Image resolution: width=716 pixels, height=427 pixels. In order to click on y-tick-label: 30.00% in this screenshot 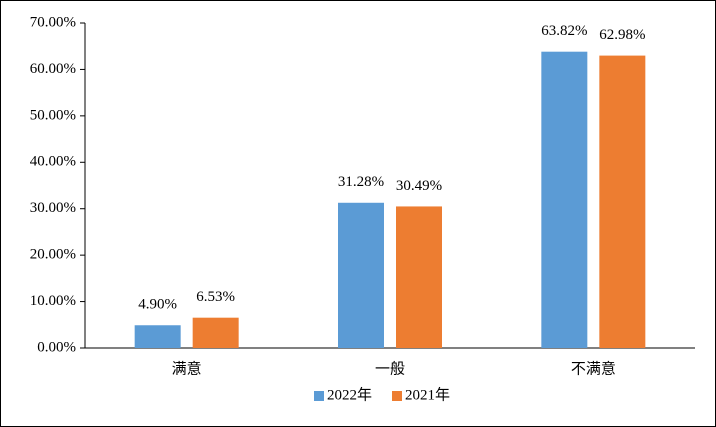, I will do `click(53, 208)`.